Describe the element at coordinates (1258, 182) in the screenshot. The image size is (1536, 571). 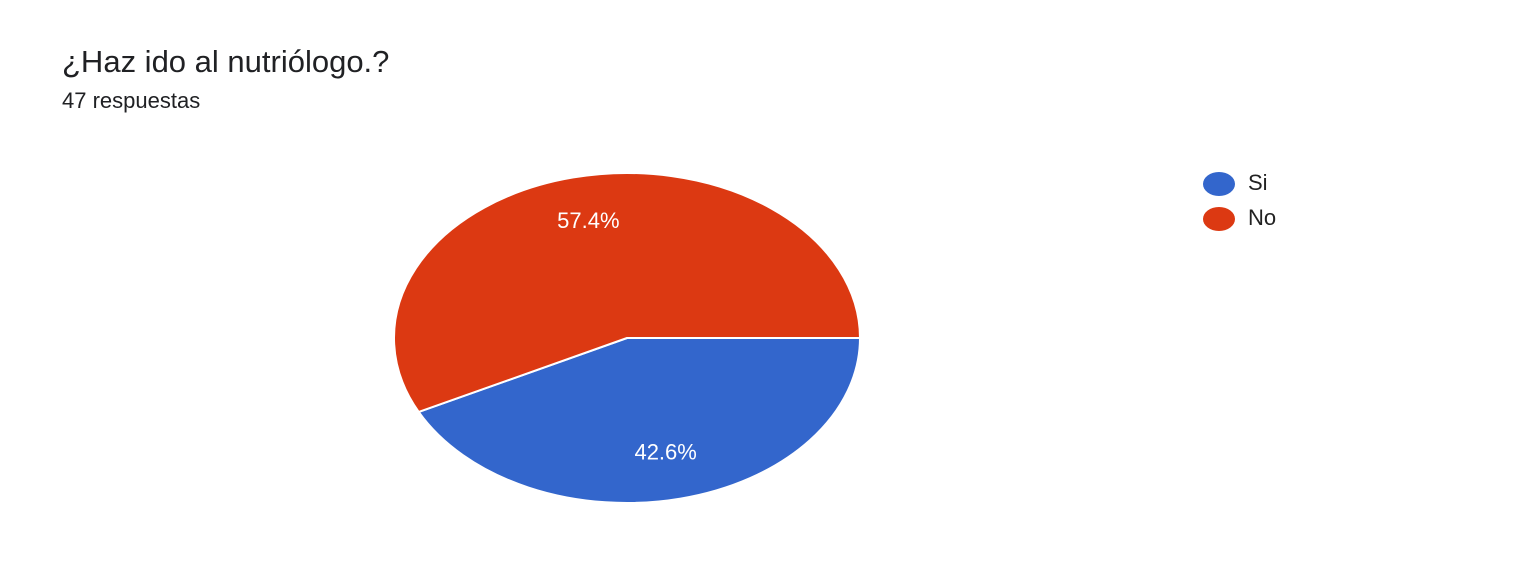
I see `legend-label: Si` at that location.